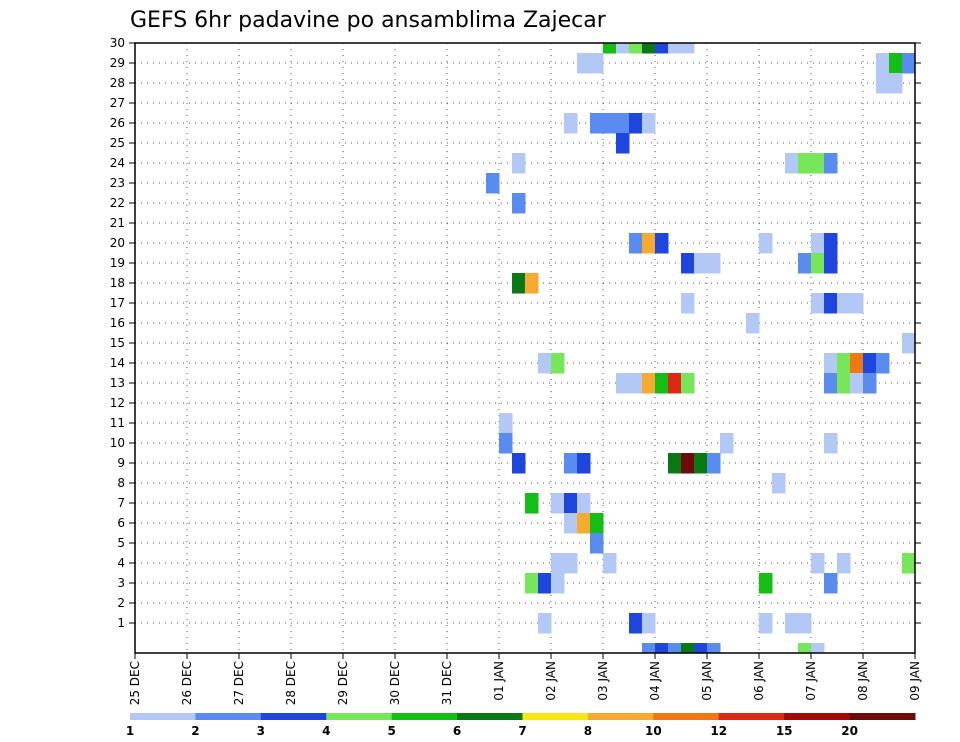  Describe the element at coordinates (117, 303) in the screenshot. I see `y-tick-label: 17` at that location.